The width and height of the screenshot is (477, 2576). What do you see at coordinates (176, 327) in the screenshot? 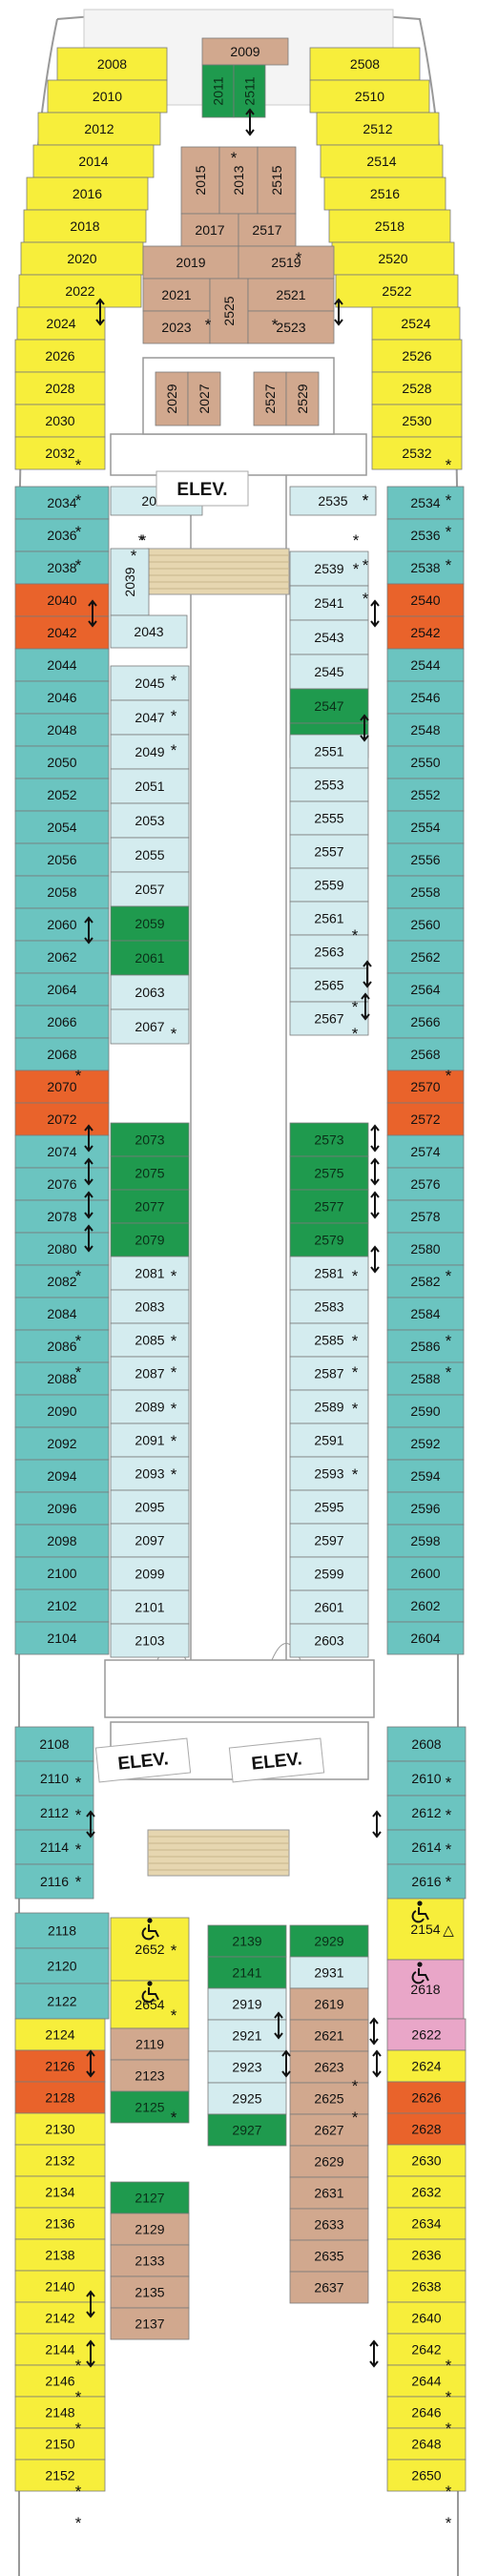
I see `cabin-2023` at bounding box center [176, 327].